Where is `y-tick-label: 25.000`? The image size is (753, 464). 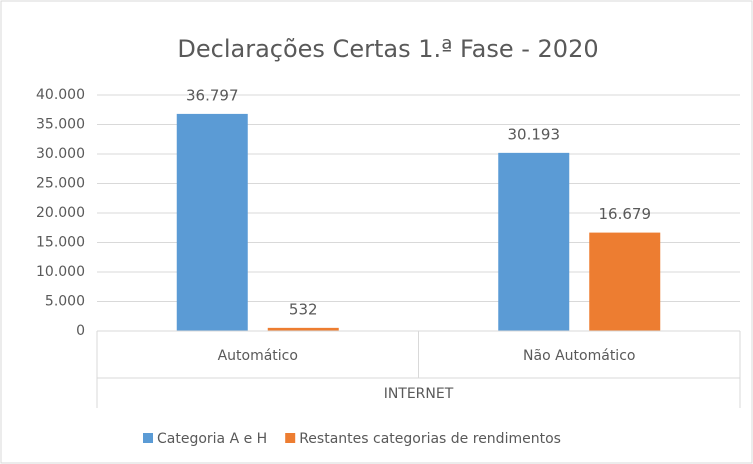
y-tick-label: 25.000 is located at coordinates (60, 184).